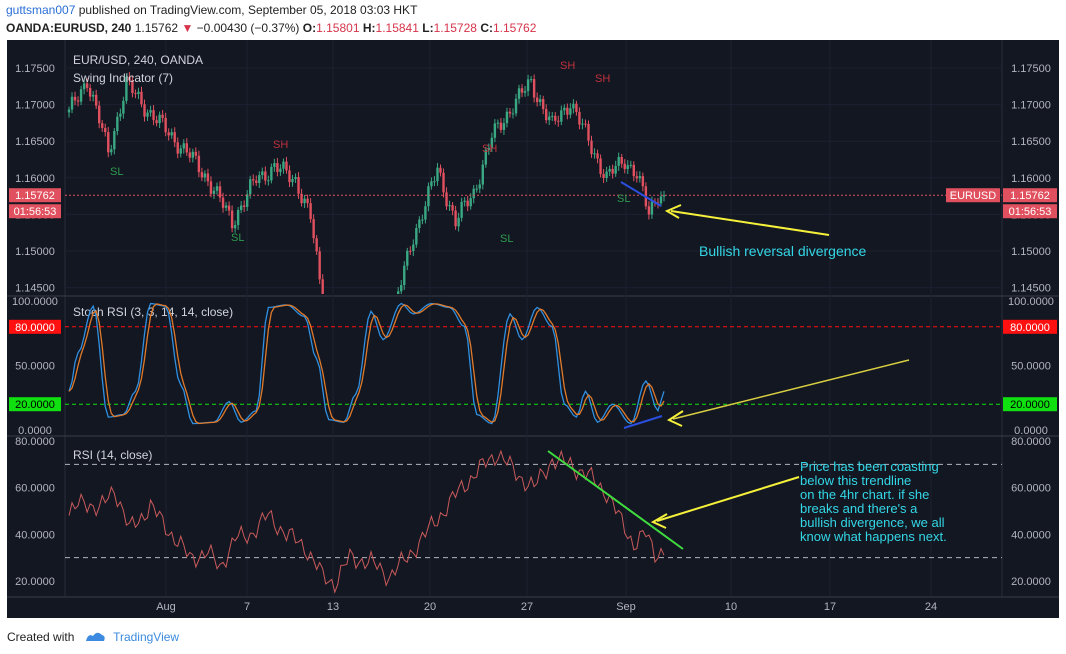  What do you see at coordinates (41, 637) in the screenshot?
I see `created-with-text: Created with` at bounding box center [41, 637].